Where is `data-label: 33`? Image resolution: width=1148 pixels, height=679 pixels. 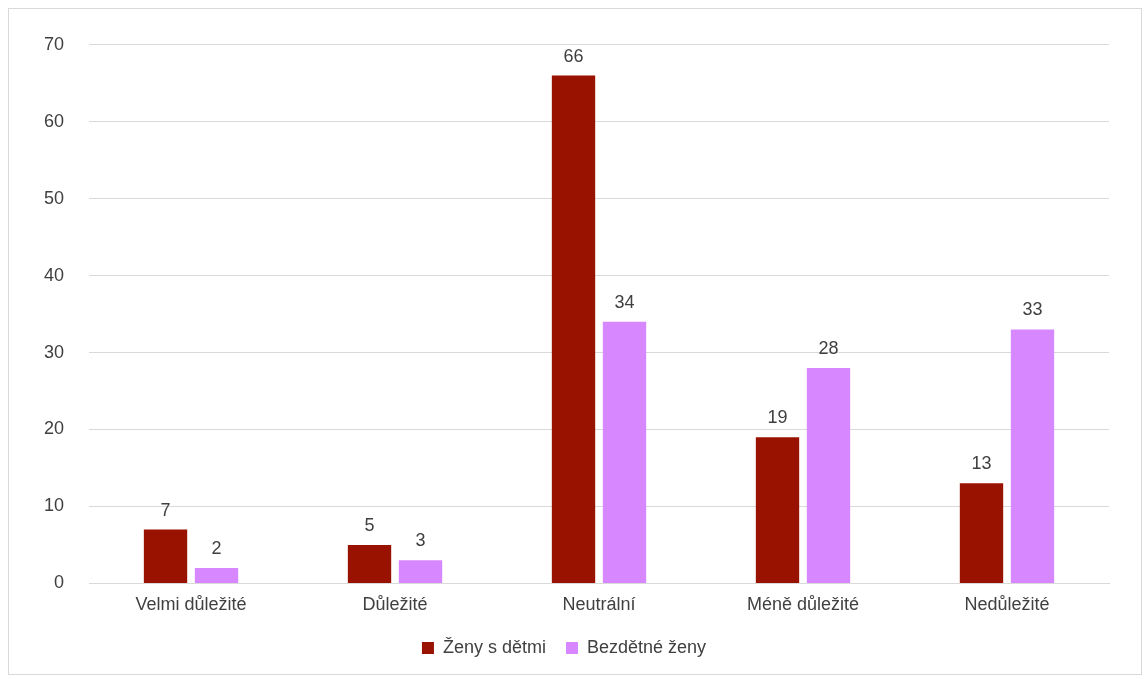 data-label: 33 is located at coordinates (1032, 309).